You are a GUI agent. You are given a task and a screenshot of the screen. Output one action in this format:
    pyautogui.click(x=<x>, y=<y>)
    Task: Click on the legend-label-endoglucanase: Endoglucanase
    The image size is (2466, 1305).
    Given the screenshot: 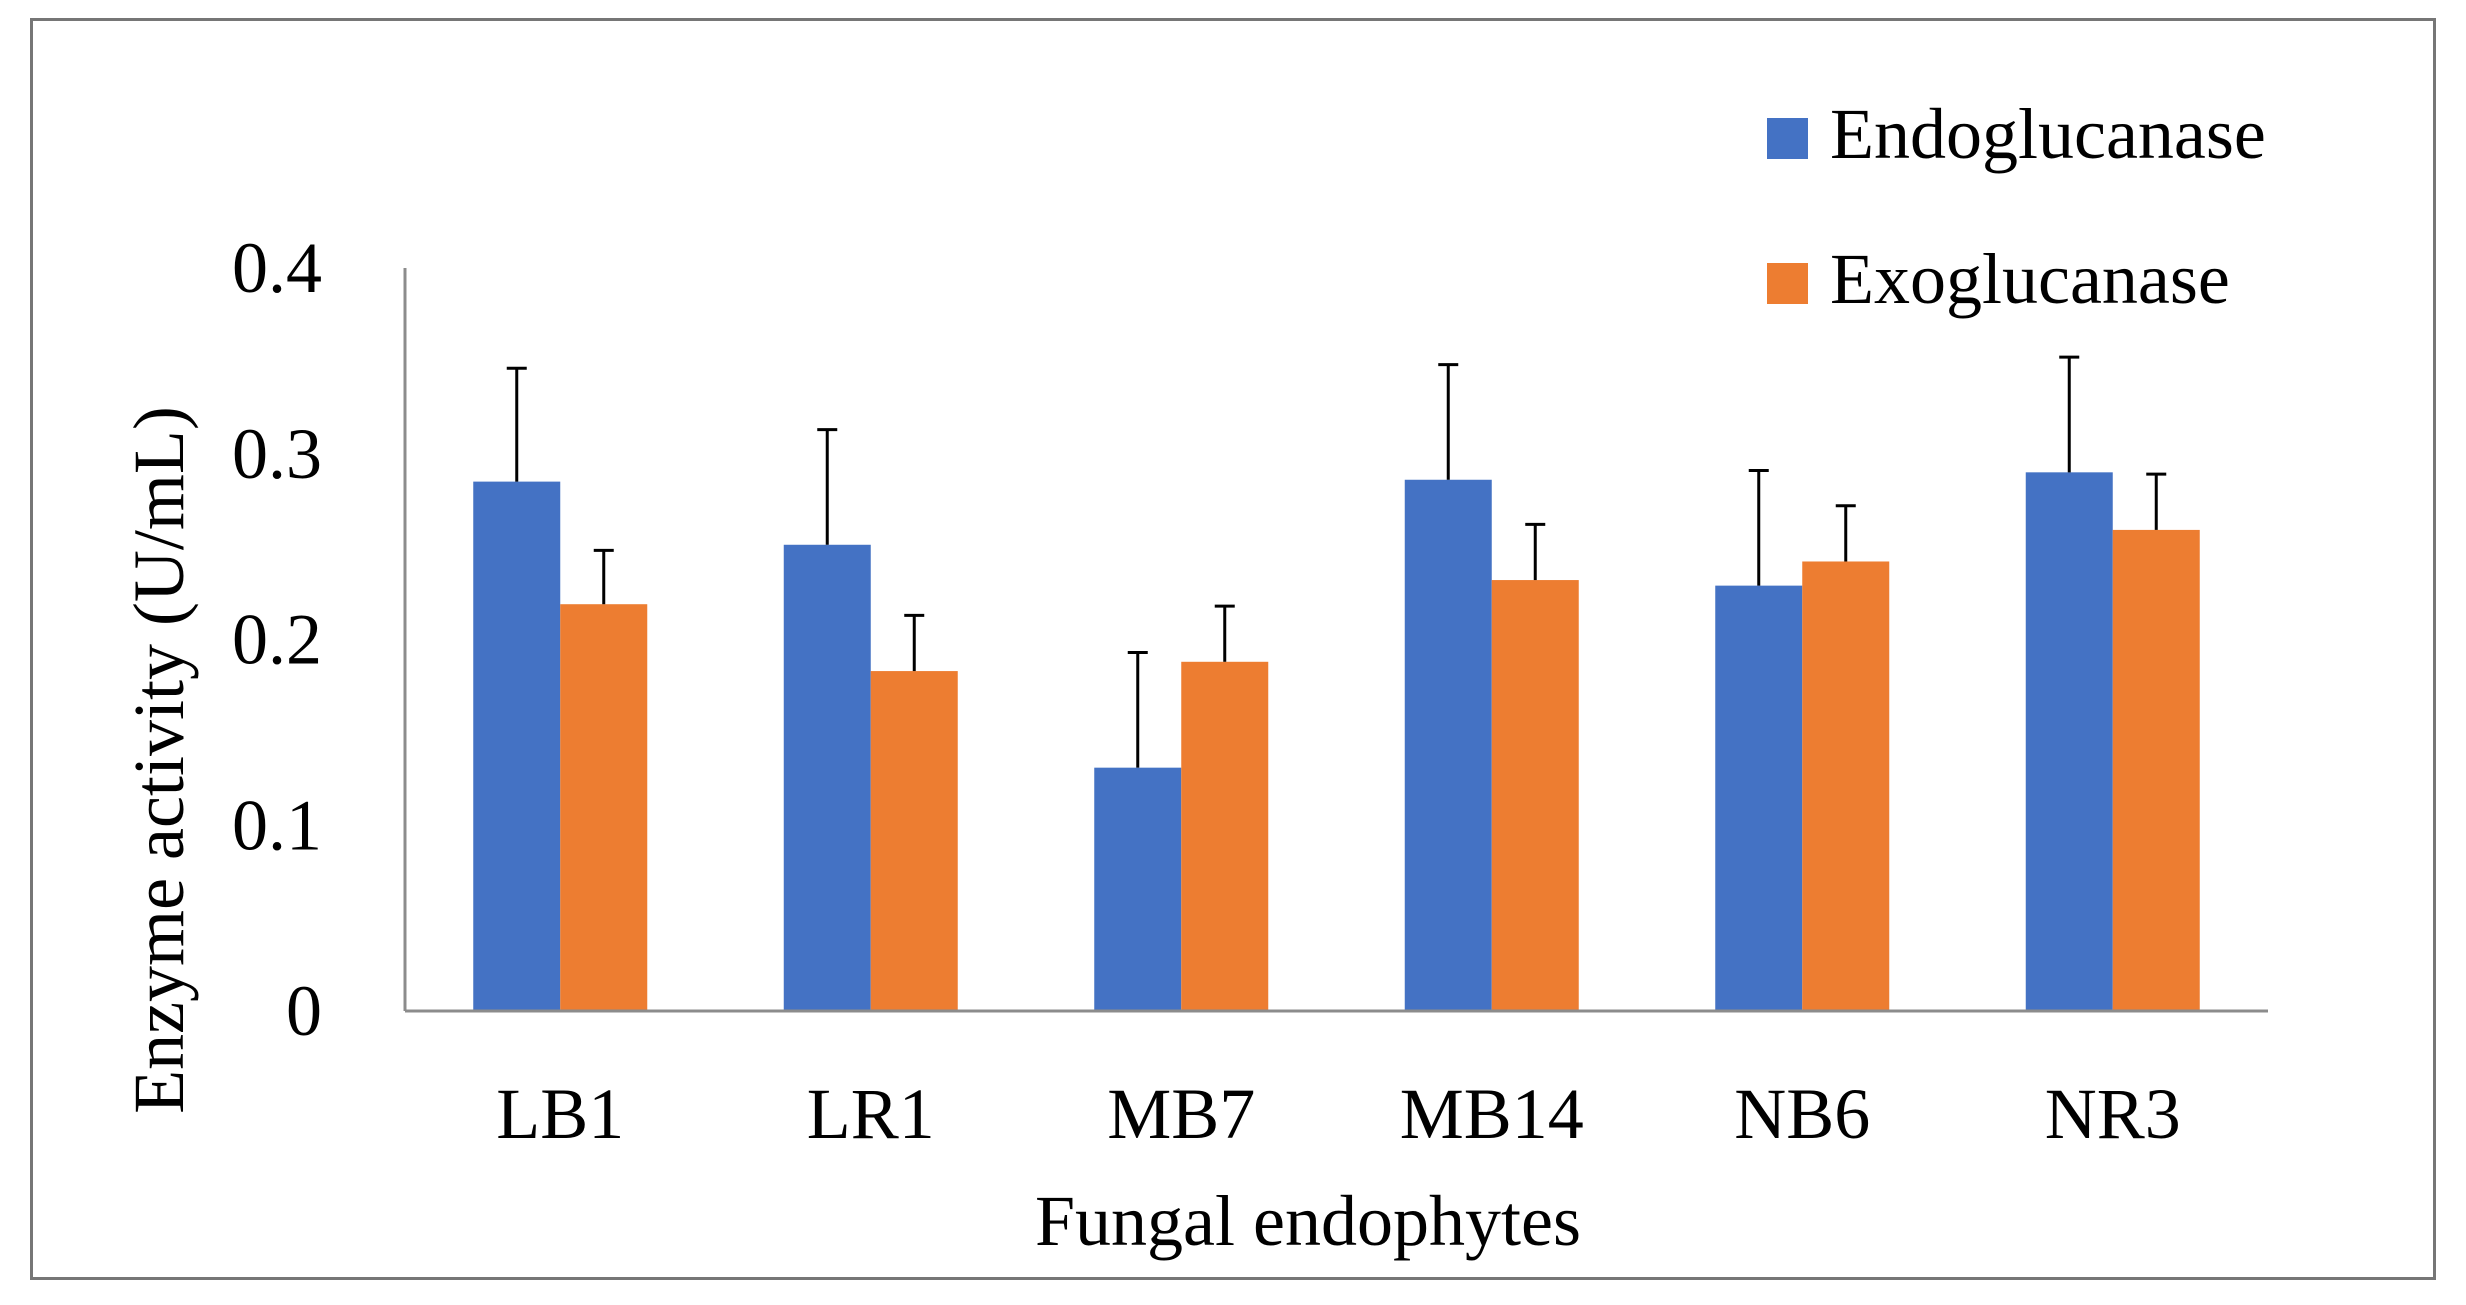 What is the action you would take?
    pyautogui.click(x=2048, y=134)
    